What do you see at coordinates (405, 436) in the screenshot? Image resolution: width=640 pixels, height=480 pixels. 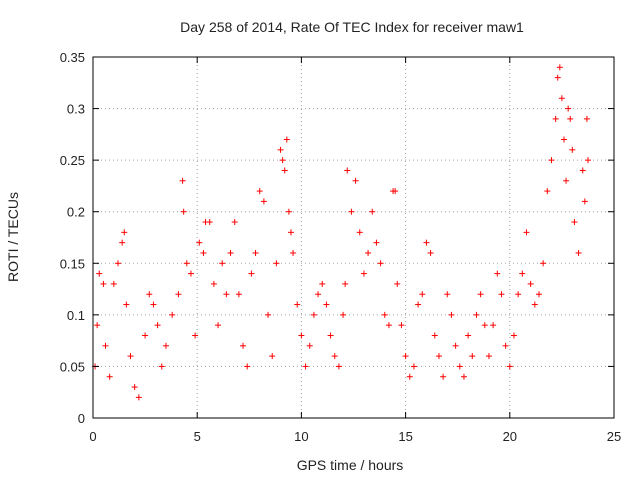 I see `x-tick-label: 15` at bounding box center [405, 436].